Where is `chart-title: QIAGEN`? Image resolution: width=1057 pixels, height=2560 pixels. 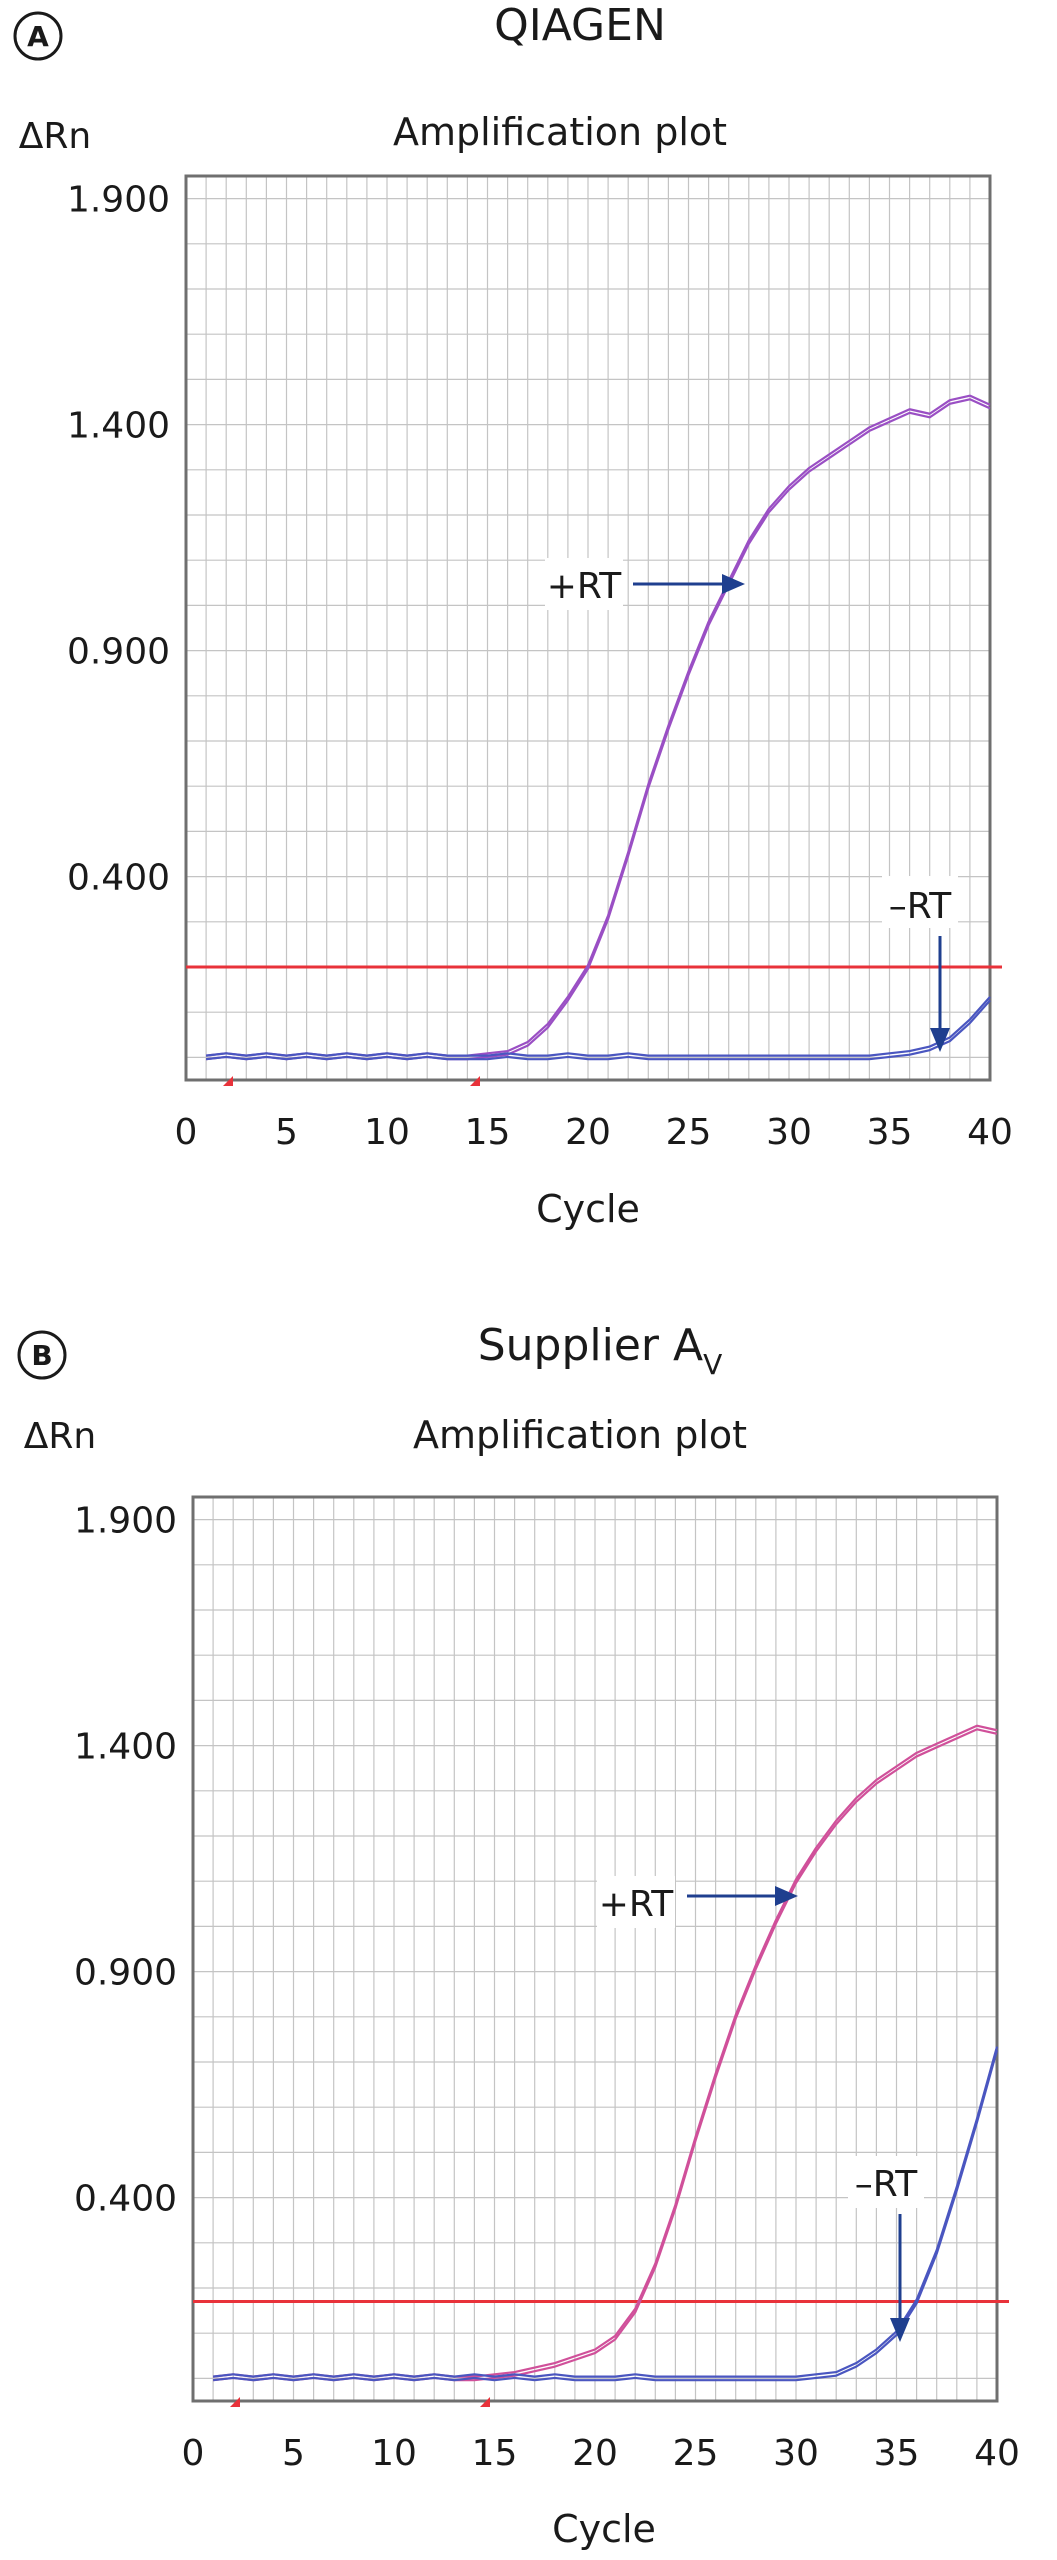 chart-title: QIAGEN is located at coordinates (580, 25).